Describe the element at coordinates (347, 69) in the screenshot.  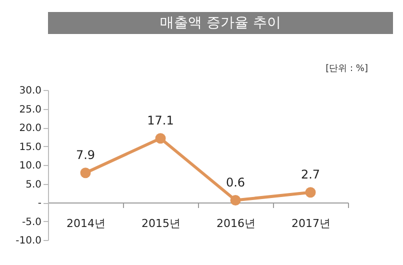
I see `text: [단위 : %]` at that location.